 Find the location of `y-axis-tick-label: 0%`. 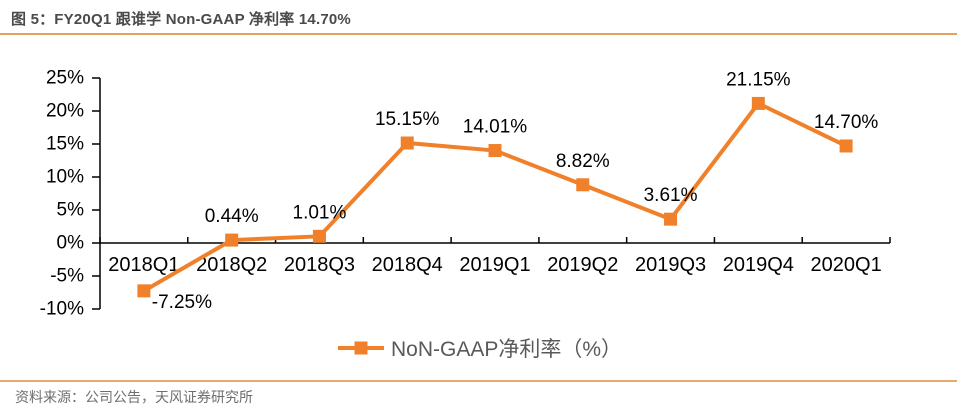

y-axis-tick-label: 0% is located at coordinates (71, 243).